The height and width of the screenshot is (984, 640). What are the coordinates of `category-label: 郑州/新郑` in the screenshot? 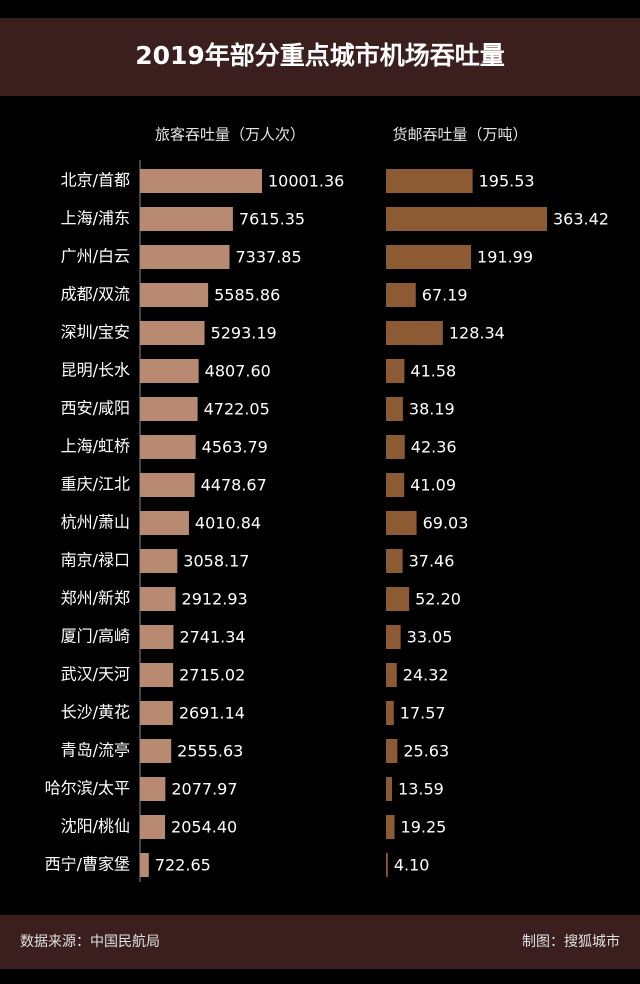 It's located at (95, 598).